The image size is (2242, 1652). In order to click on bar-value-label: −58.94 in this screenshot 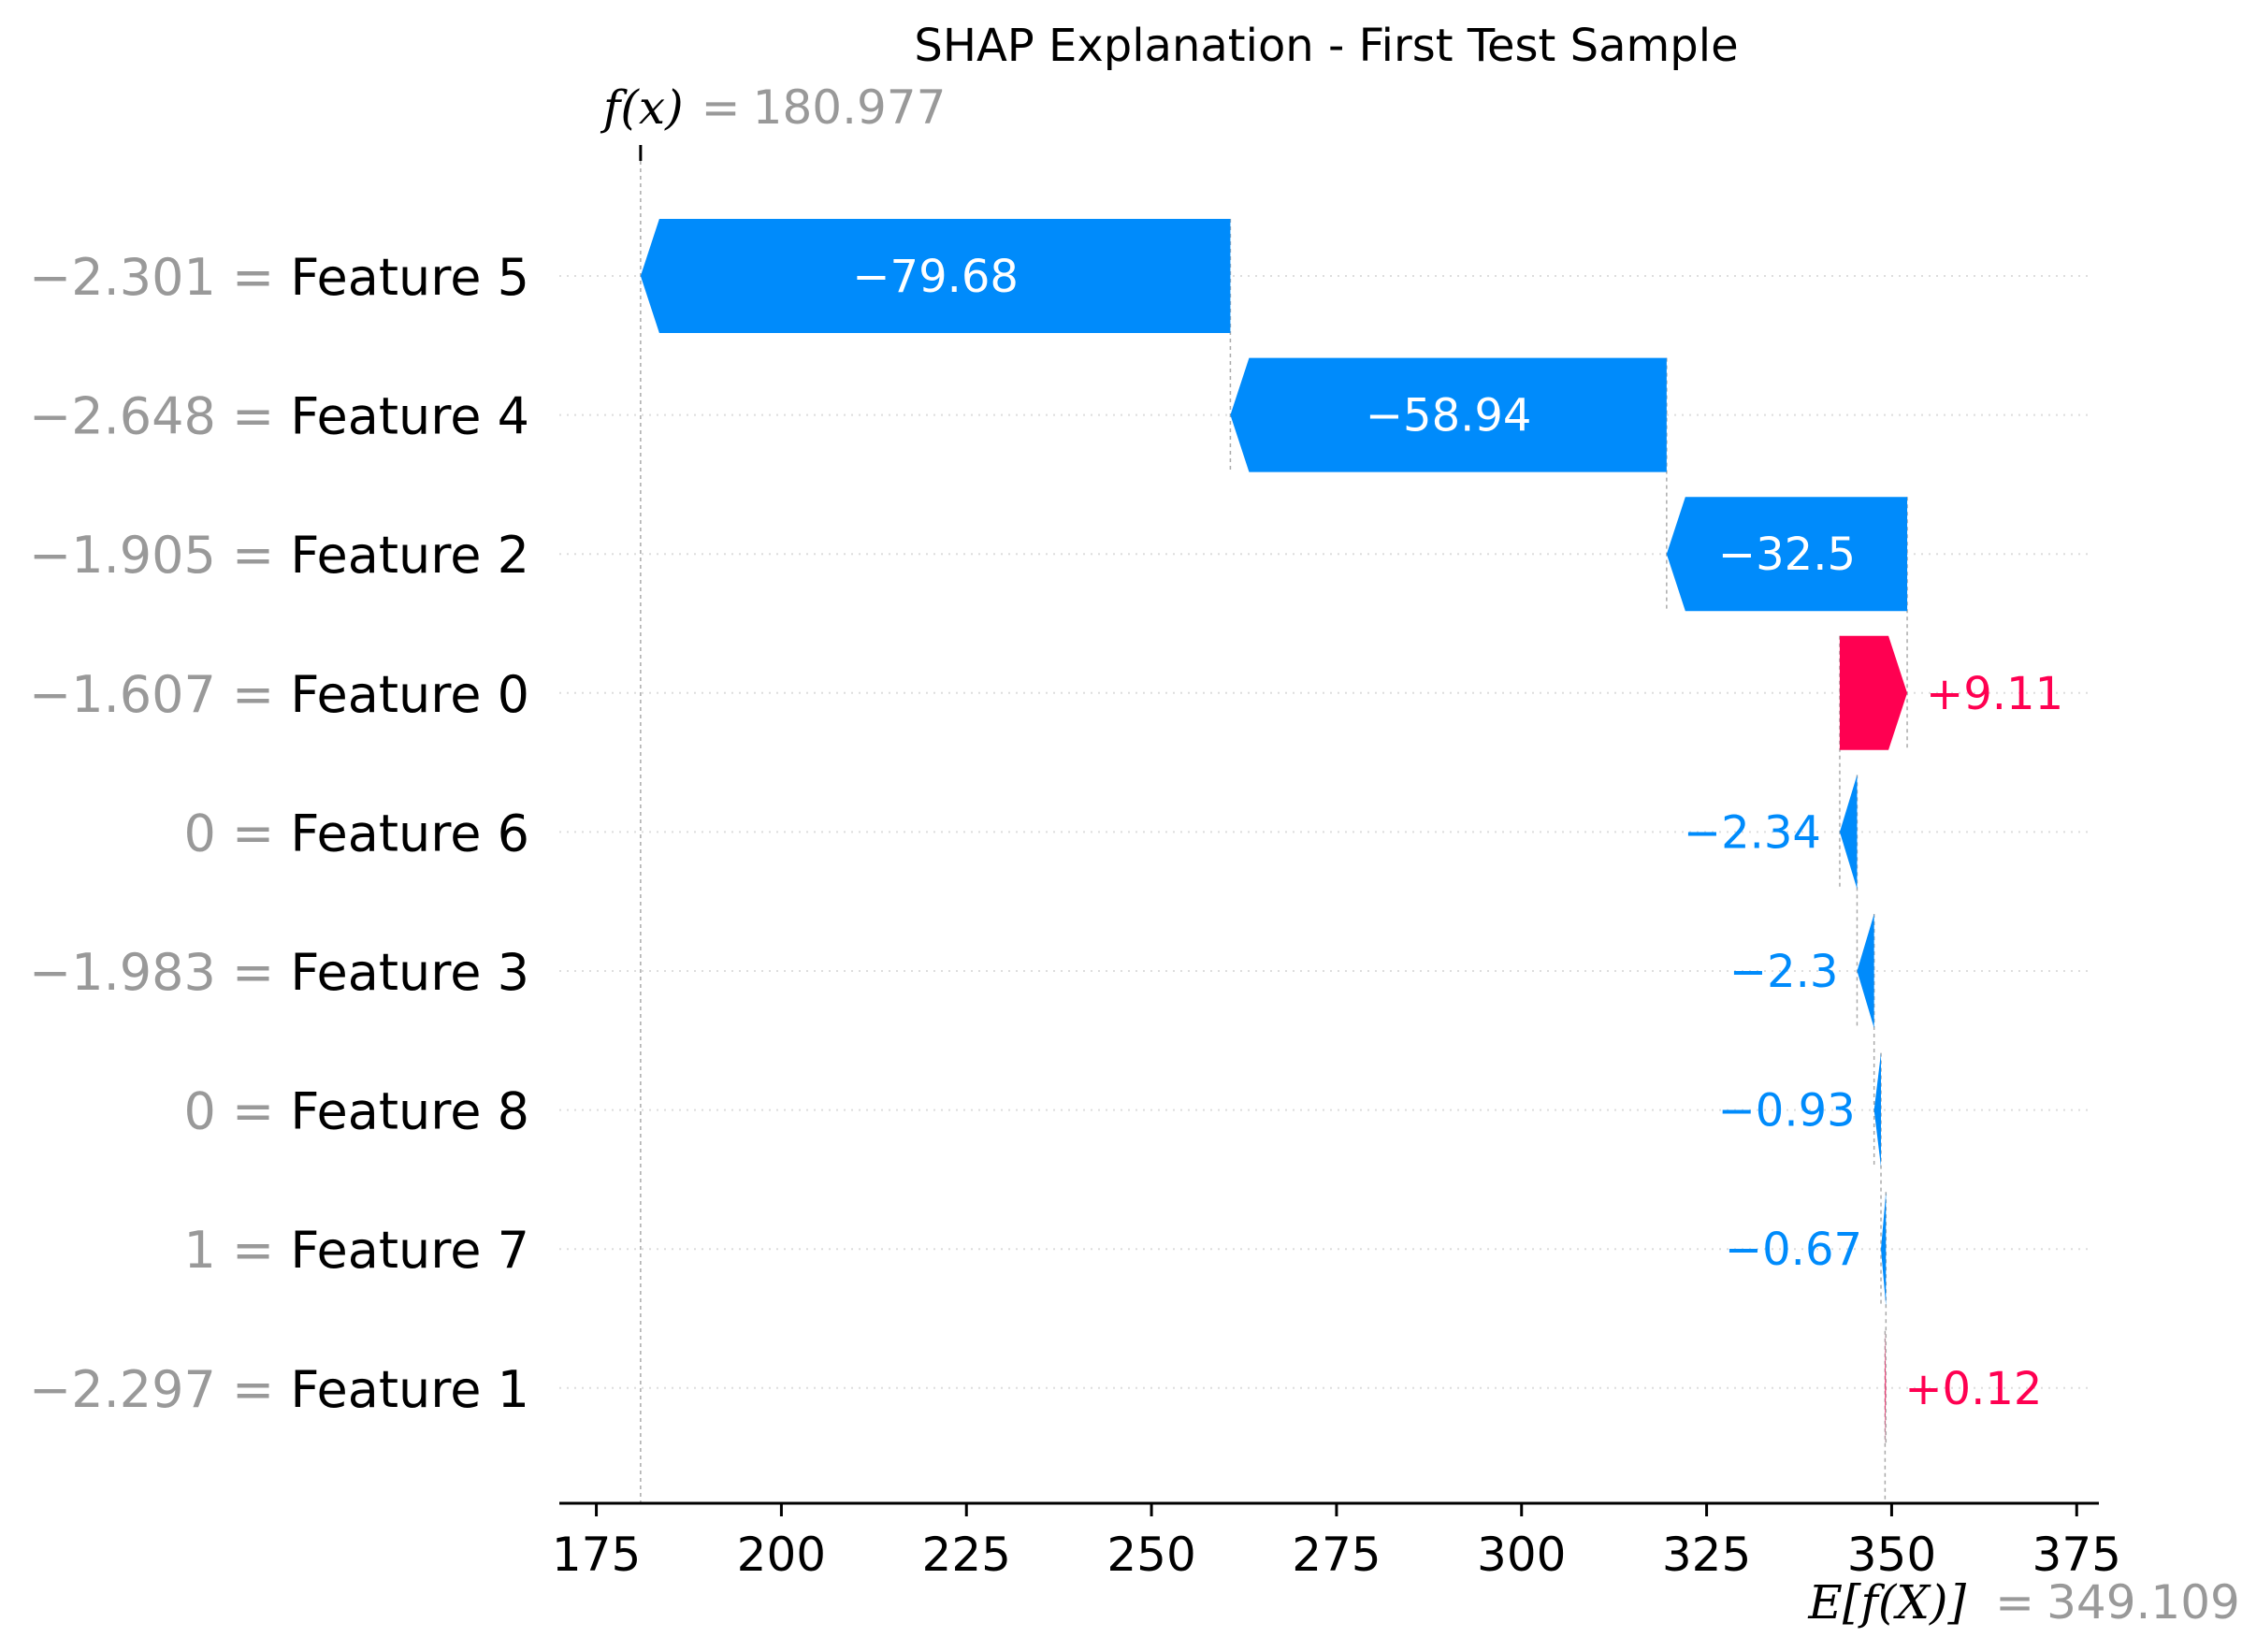, I will do `click(1449, 416)`.